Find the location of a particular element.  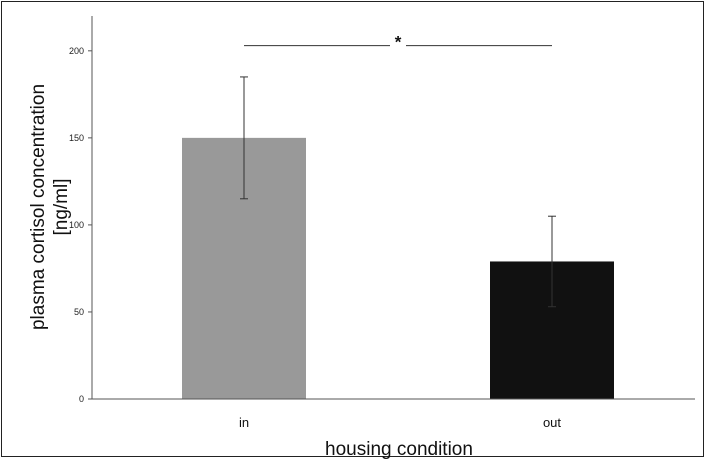

significance-star: * is located at coordinates (398, 42).